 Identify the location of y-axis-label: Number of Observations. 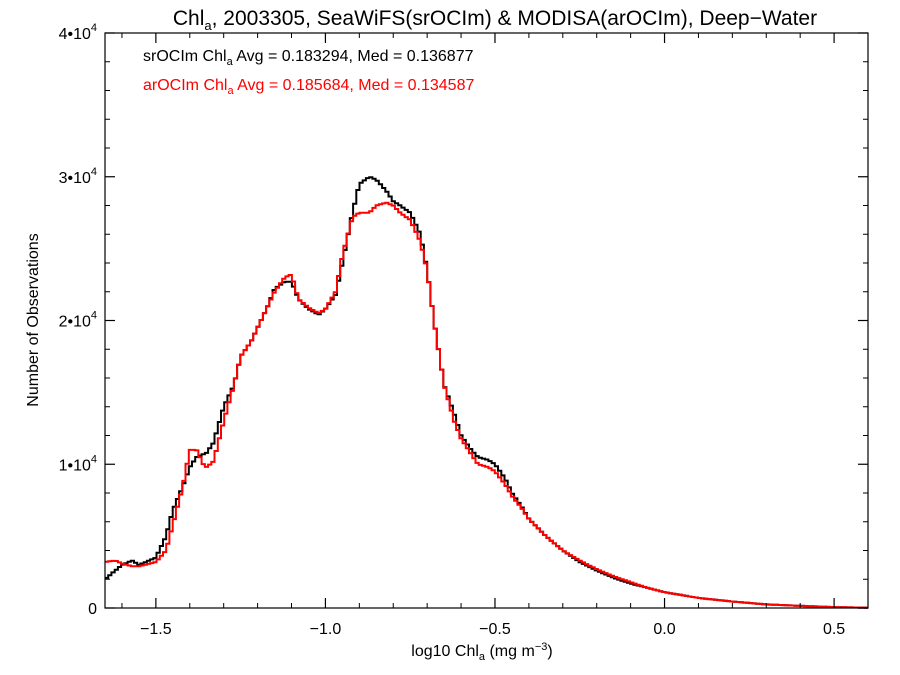
(33, 319).